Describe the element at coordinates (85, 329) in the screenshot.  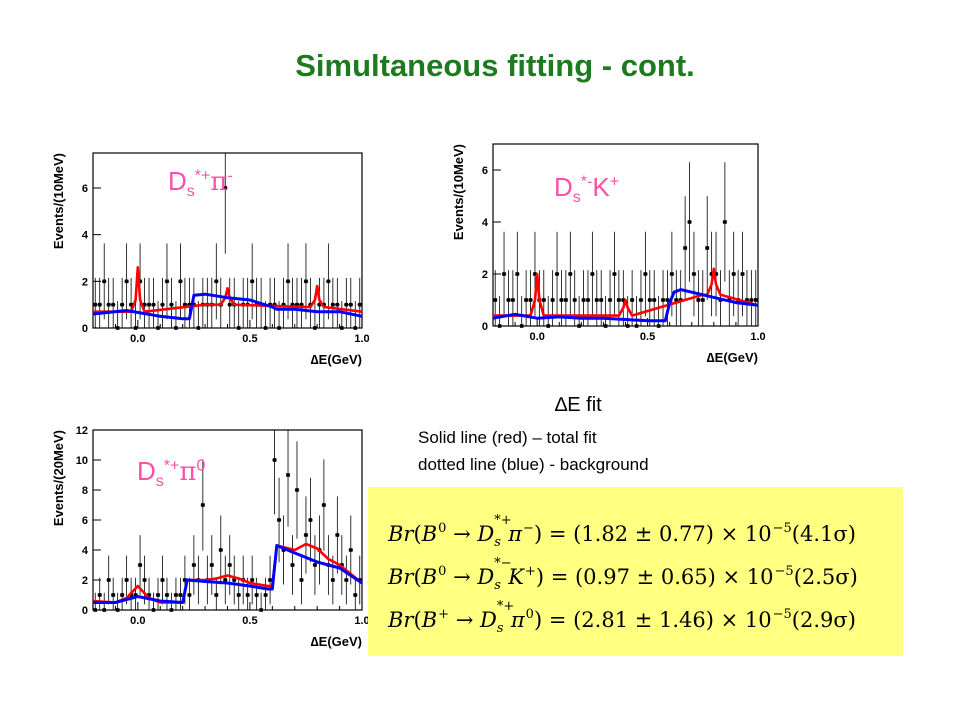
I see `y-tick-label: 0` at that location.